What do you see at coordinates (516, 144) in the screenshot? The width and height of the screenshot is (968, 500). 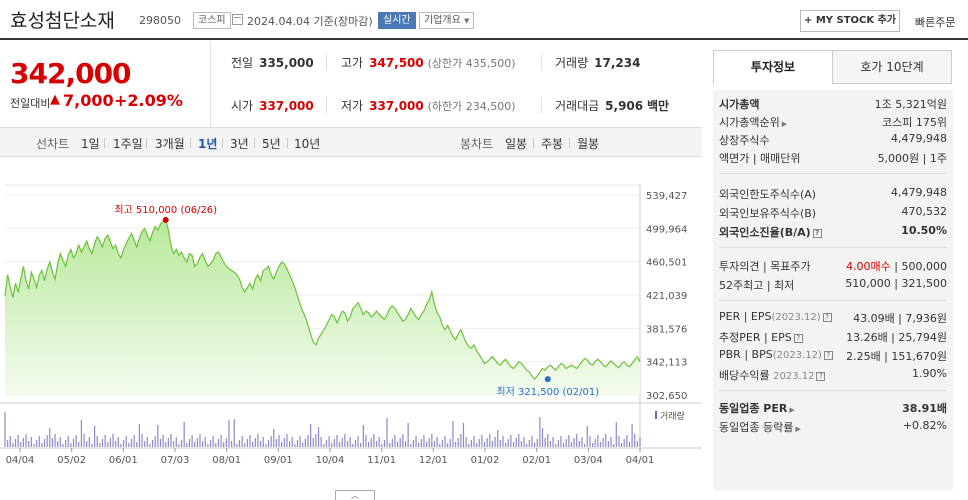 I see `candle-daily: 일봉` at bounding box center [516, 144].